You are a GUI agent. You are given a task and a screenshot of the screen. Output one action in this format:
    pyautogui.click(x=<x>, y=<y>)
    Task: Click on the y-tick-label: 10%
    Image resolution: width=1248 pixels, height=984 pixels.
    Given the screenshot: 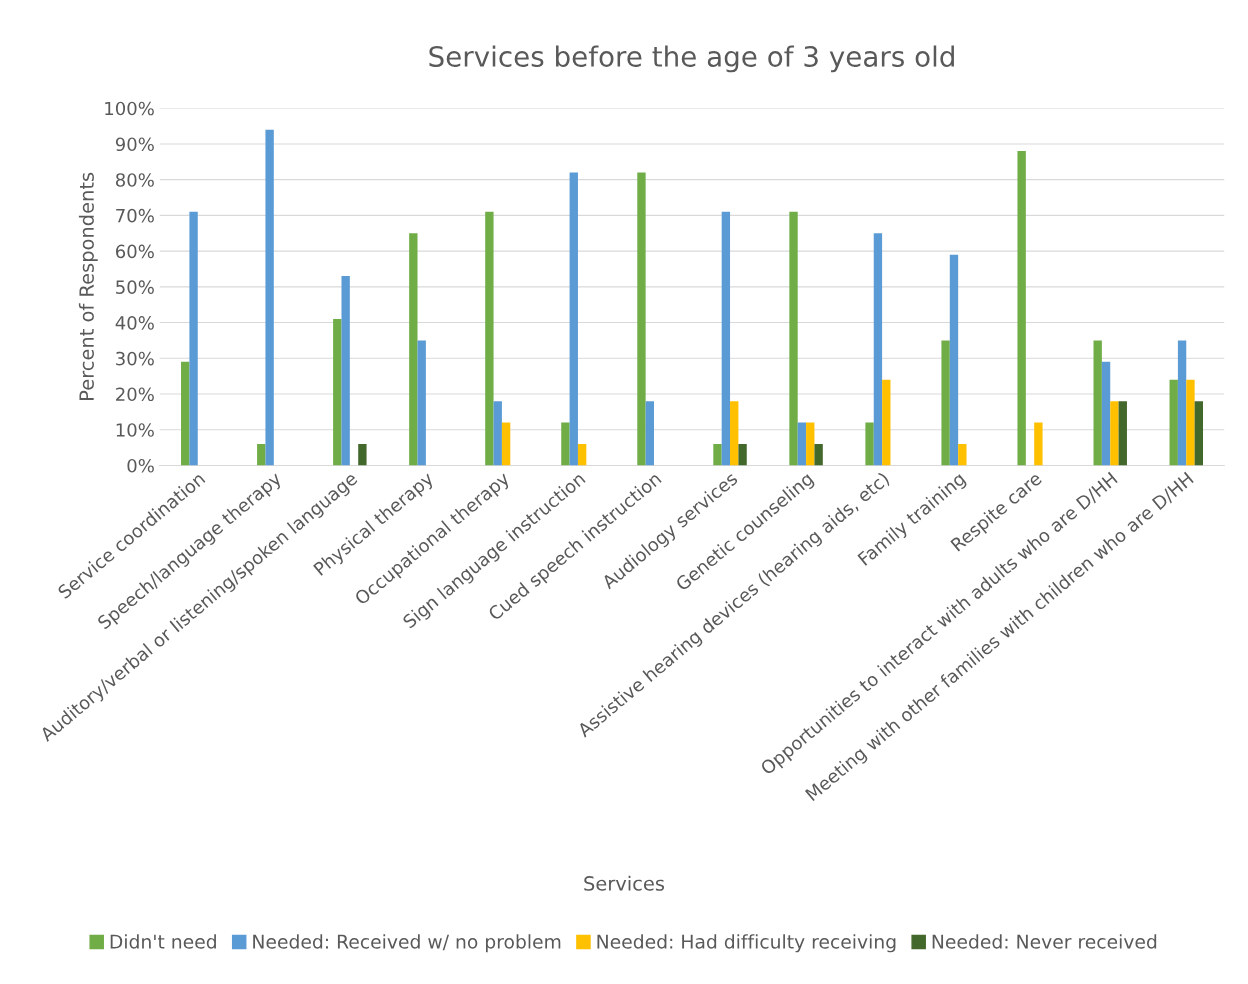 What is the action you would take?
    pyautogui.click(x=135, y=430)
    